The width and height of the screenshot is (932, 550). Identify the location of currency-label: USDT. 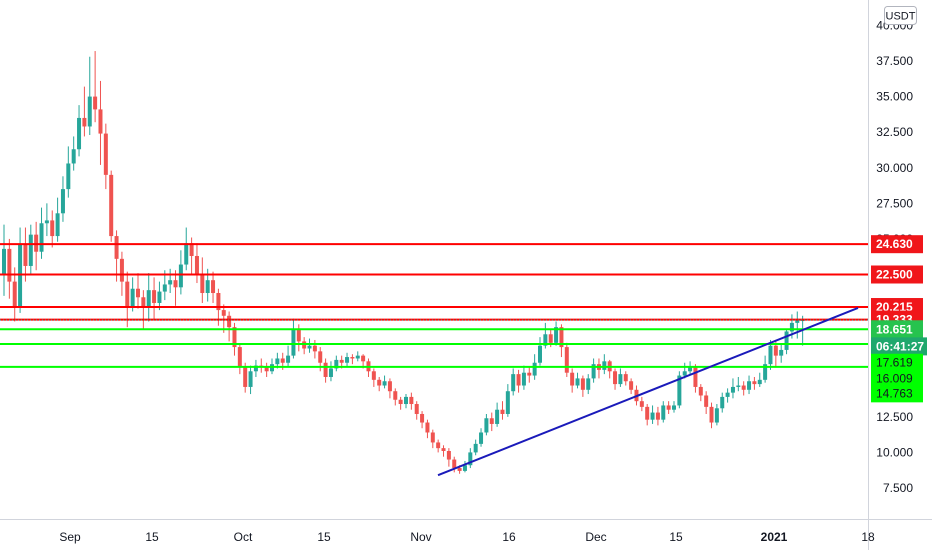
(901, 17).